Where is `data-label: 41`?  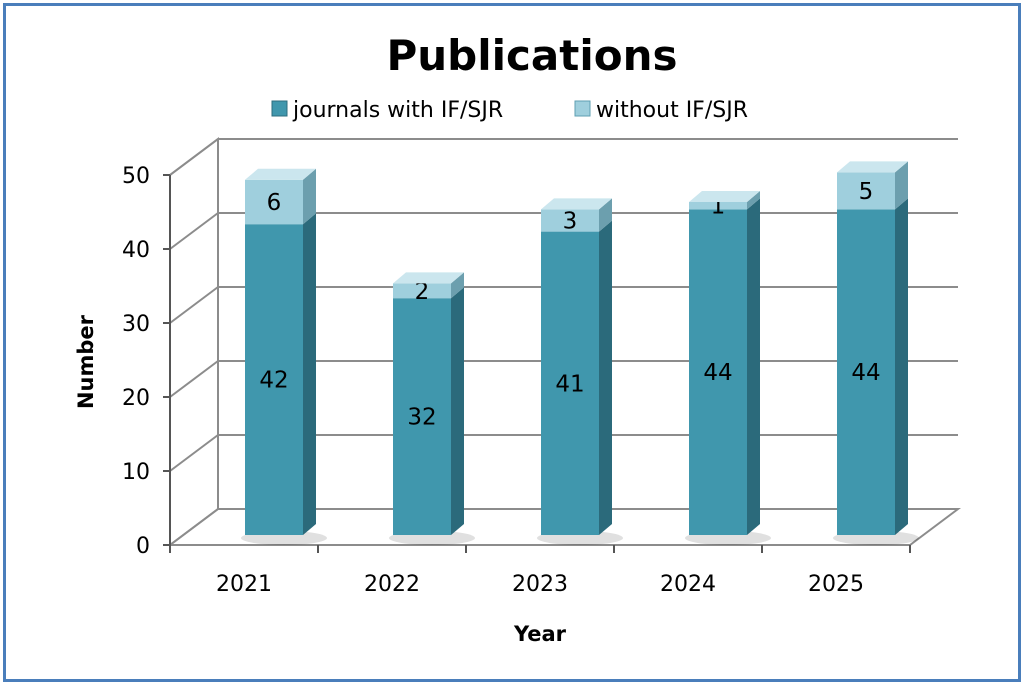 data-label: 41 is located at coordinates (569, 384).